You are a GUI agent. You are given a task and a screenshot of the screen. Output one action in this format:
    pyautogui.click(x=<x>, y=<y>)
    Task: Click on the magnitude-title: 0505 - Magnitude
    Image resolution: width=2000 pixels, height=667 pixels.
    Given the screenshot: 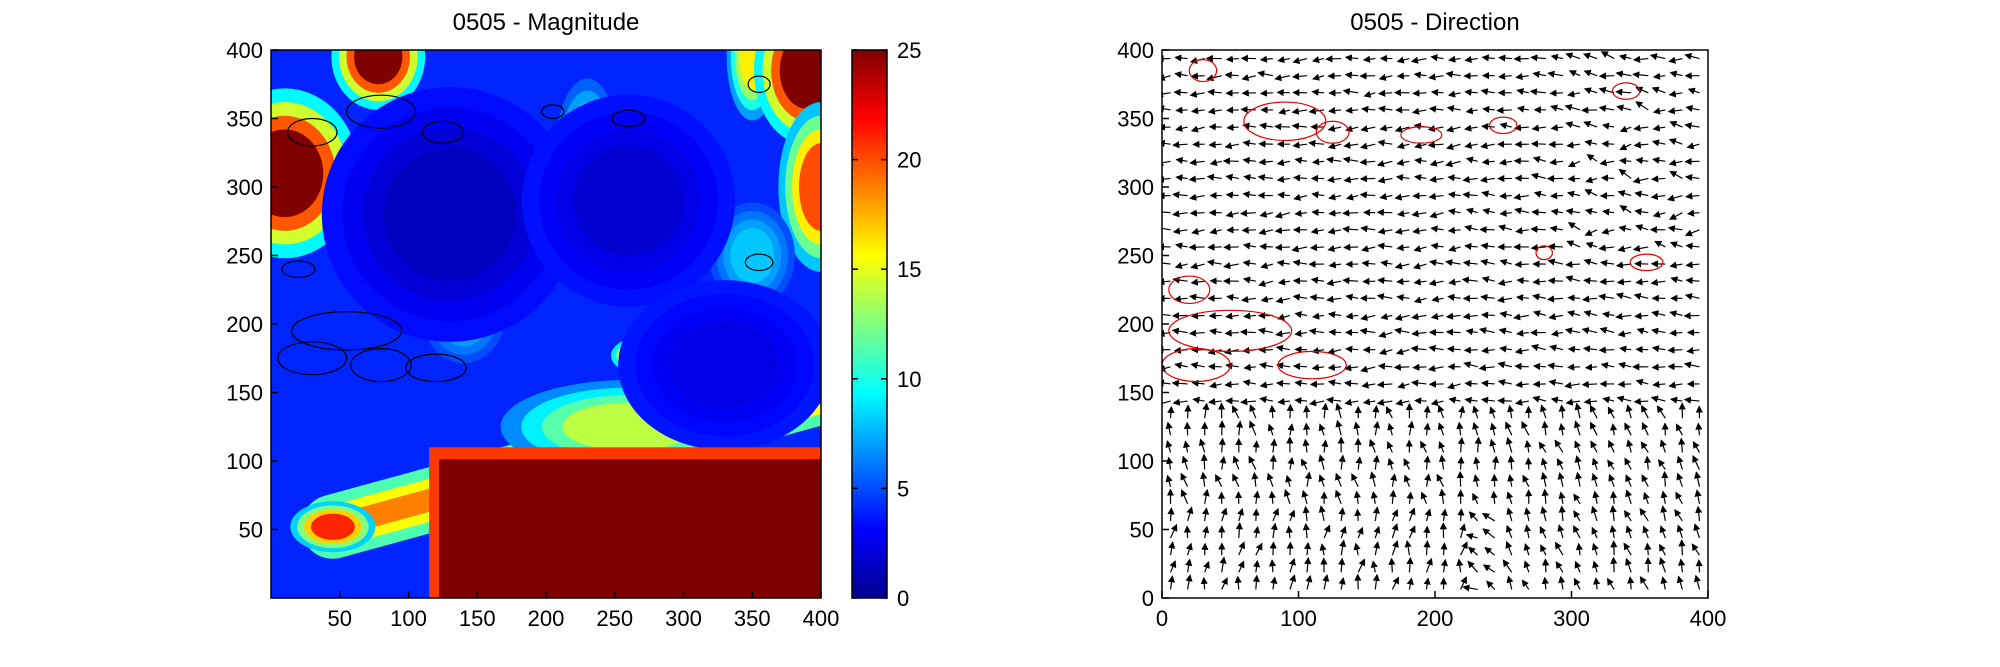 What is the action you would take?
    pyautogui.click(x=546, y=22)
    